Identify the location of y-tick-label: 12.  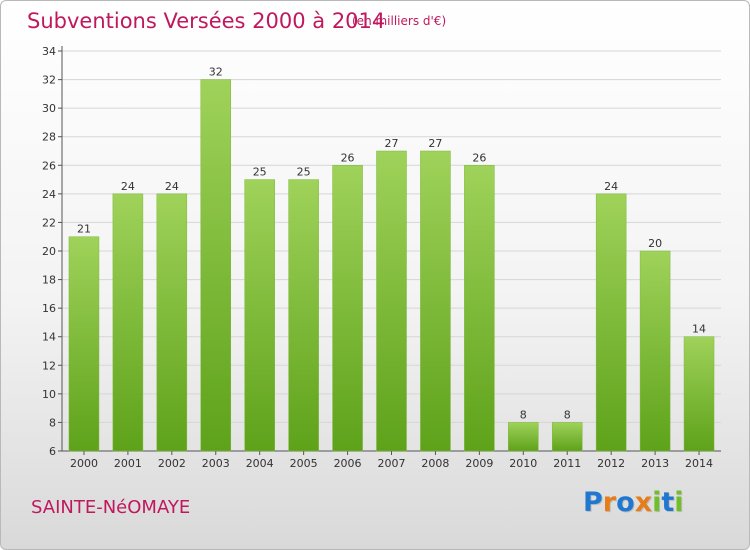
(49, 365).